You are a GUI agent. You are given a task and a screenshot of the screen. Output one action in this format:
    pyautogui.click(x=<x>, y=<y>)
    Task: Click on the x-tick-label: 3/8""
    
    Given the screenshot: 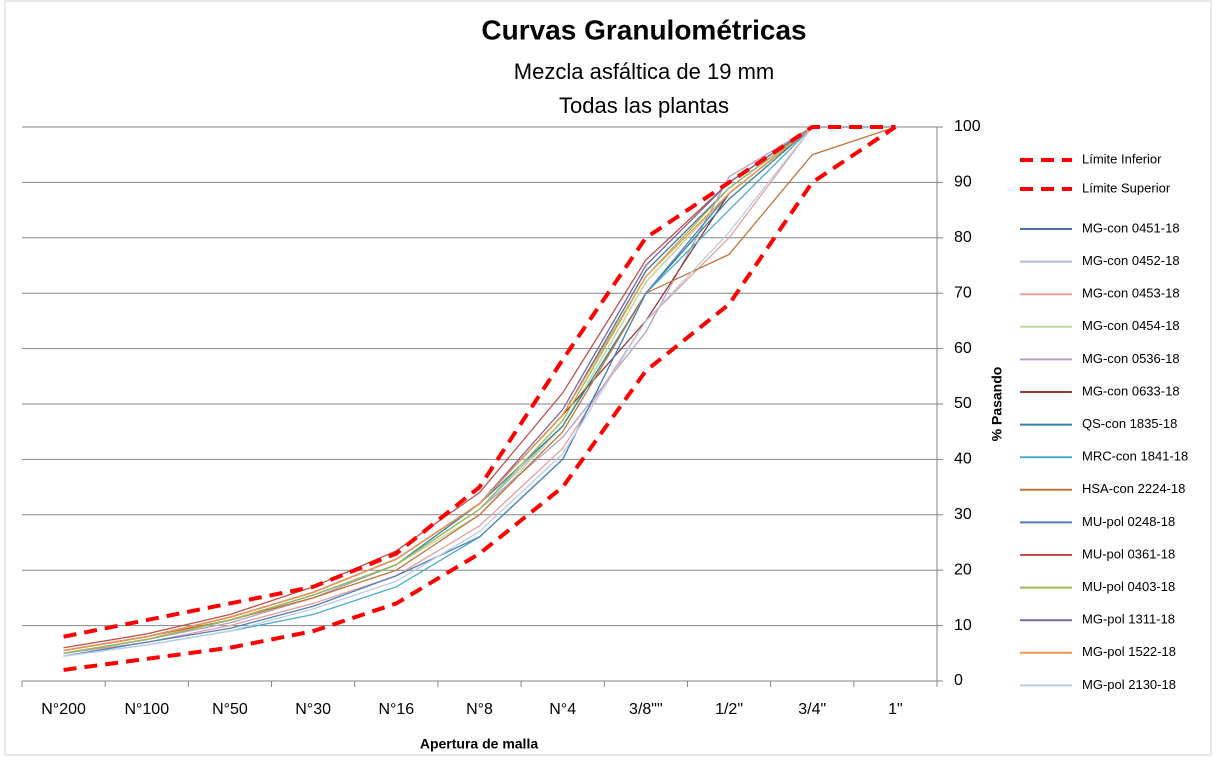 What is the action you would take?
    pyautogui.click(x=646, y=709)
    